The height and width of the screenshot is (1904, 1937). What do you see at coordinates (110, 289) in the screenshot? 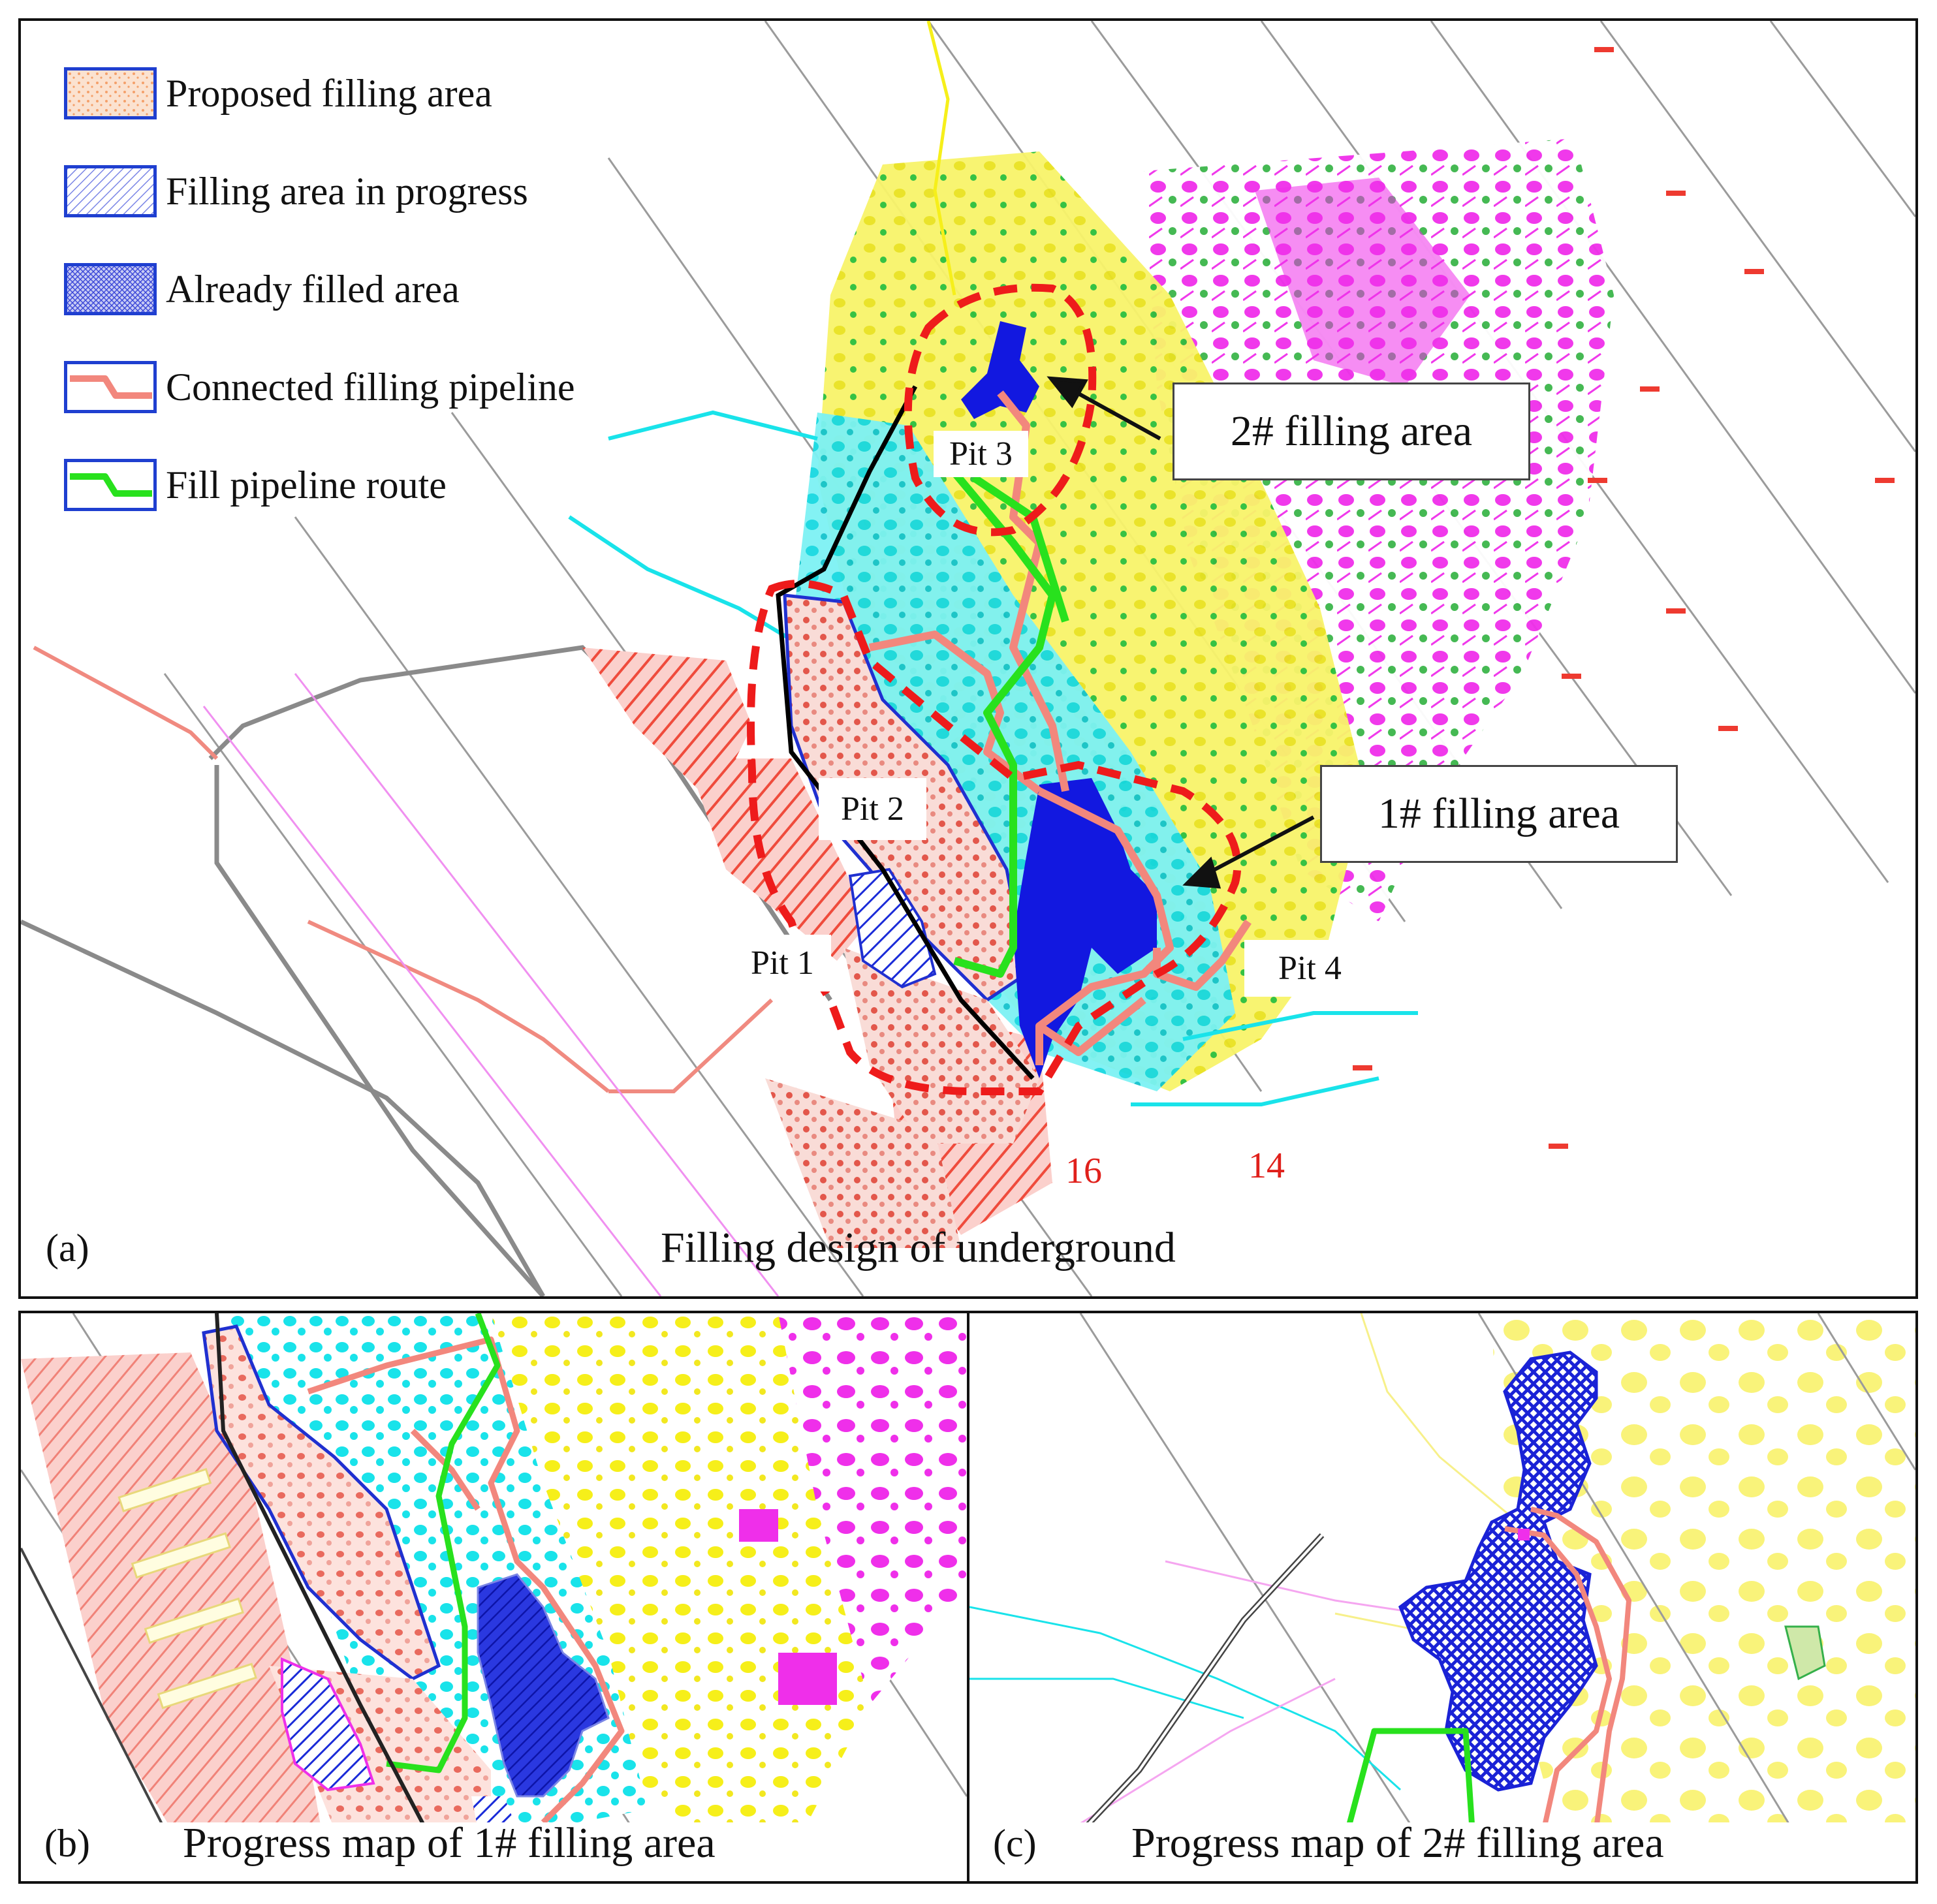
I see `filled-swatch-icon` at bounding box center [110, 289].